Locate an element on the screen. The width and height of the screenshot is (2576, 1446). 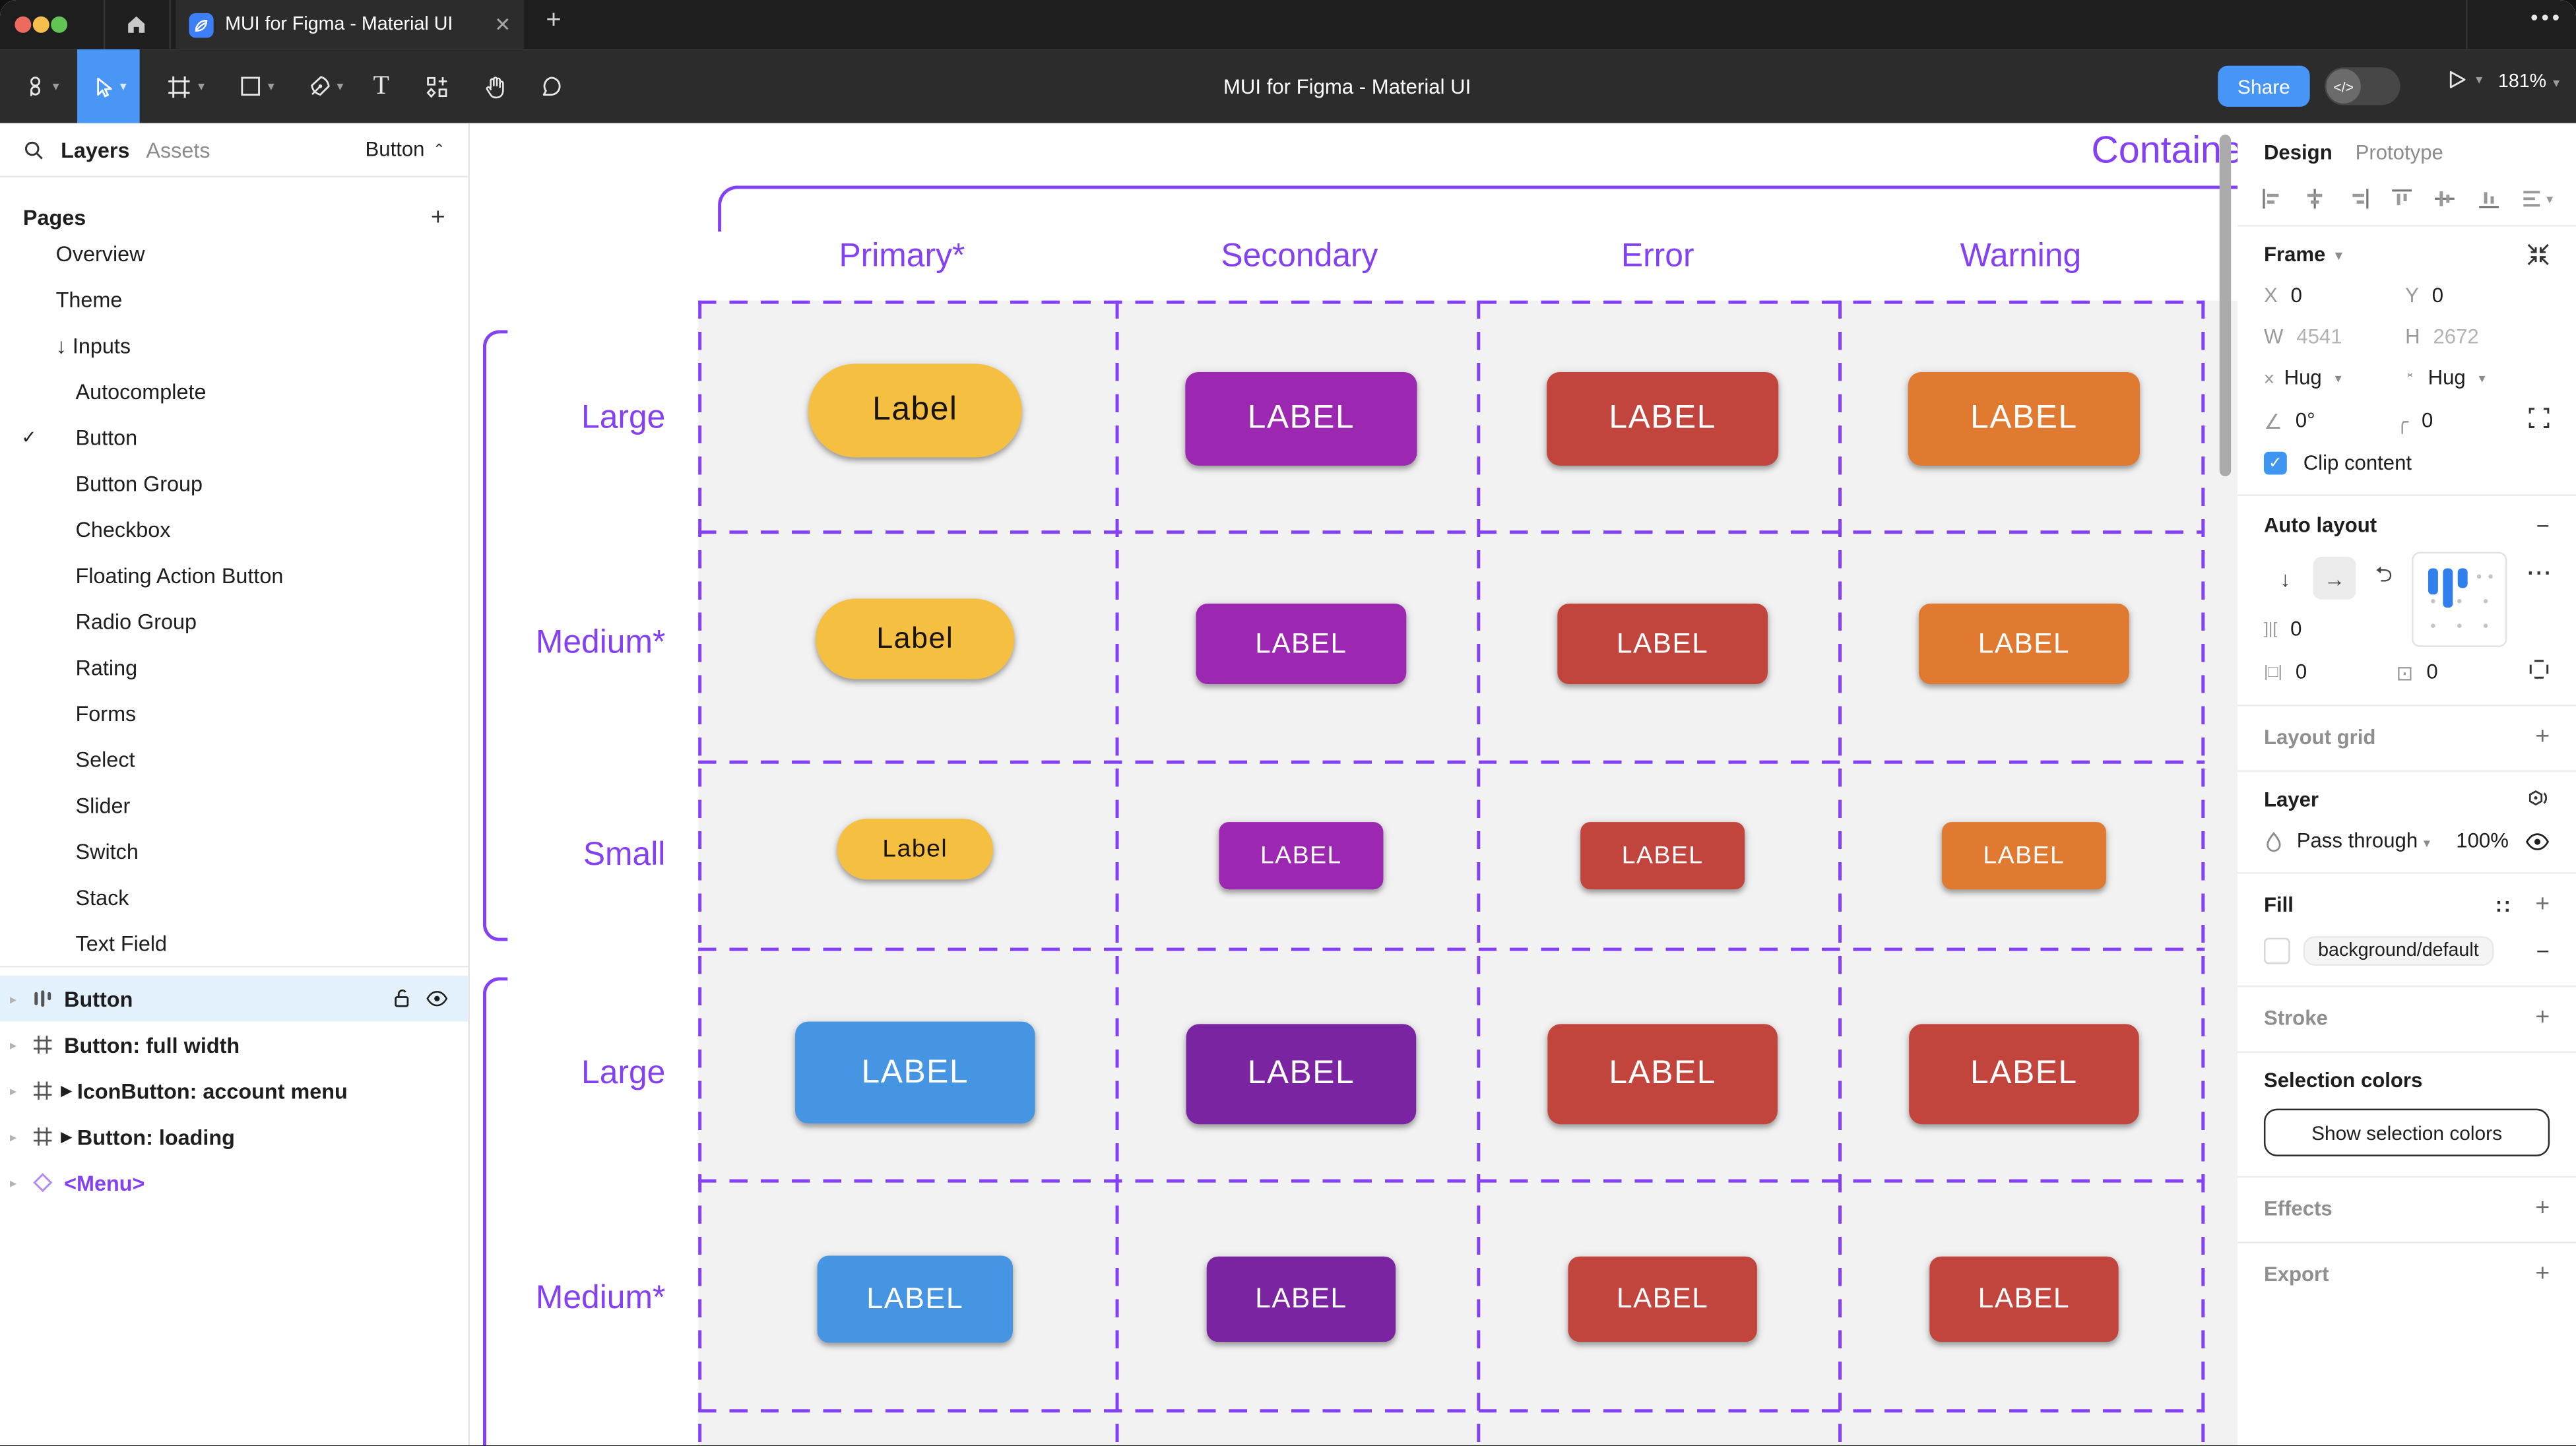
show-selection-colors-button: Show selection colors is located at coordinates (2406, 1132).